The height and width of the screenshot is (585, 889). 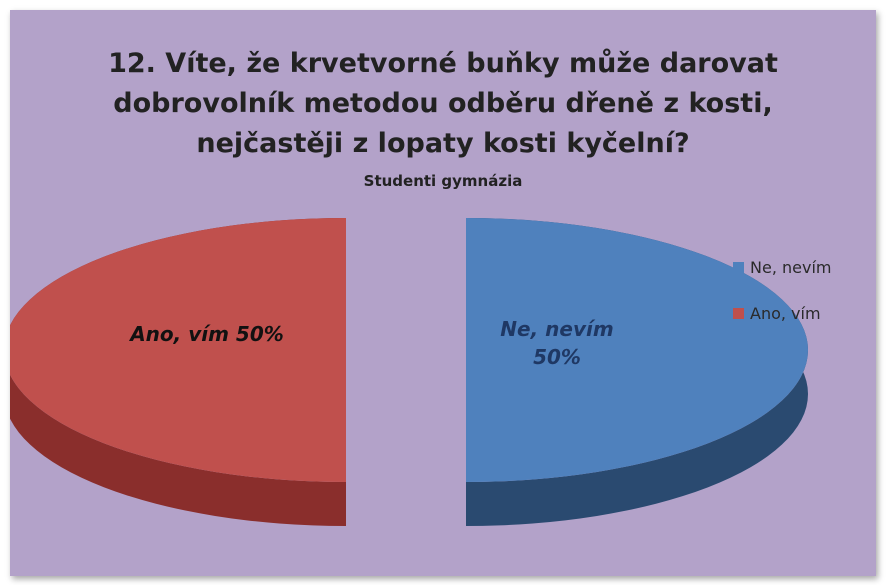 What do you see at coordinates (738, 313) in the screenshot?
I see `legend-swatch-ano-v-m` at bounding box center [738, 313].